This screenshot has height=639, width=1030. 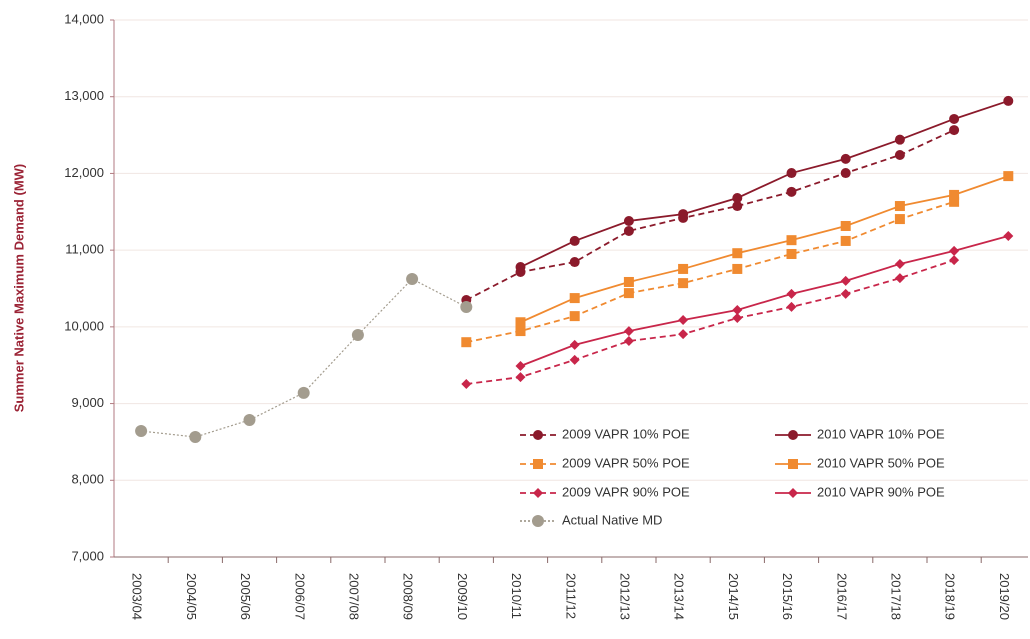 I want to click on legend-label: 2010 VAPR 50% POE, so click(x=881, y=462).